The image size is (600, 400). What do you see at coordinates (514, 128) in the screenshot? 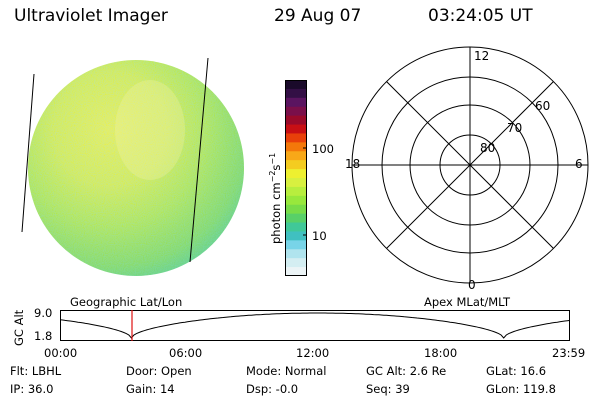
I see `lat-label-70: 70` at bounding box center [514, 128].